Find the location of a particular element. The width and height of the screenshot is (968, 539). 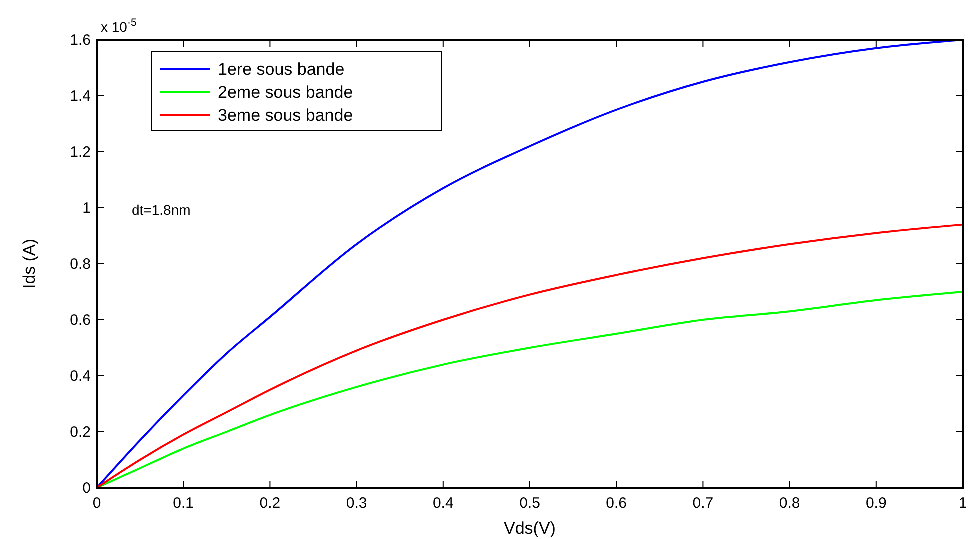

x-tick-label: 0.8 is located at coordinates (789, 503).